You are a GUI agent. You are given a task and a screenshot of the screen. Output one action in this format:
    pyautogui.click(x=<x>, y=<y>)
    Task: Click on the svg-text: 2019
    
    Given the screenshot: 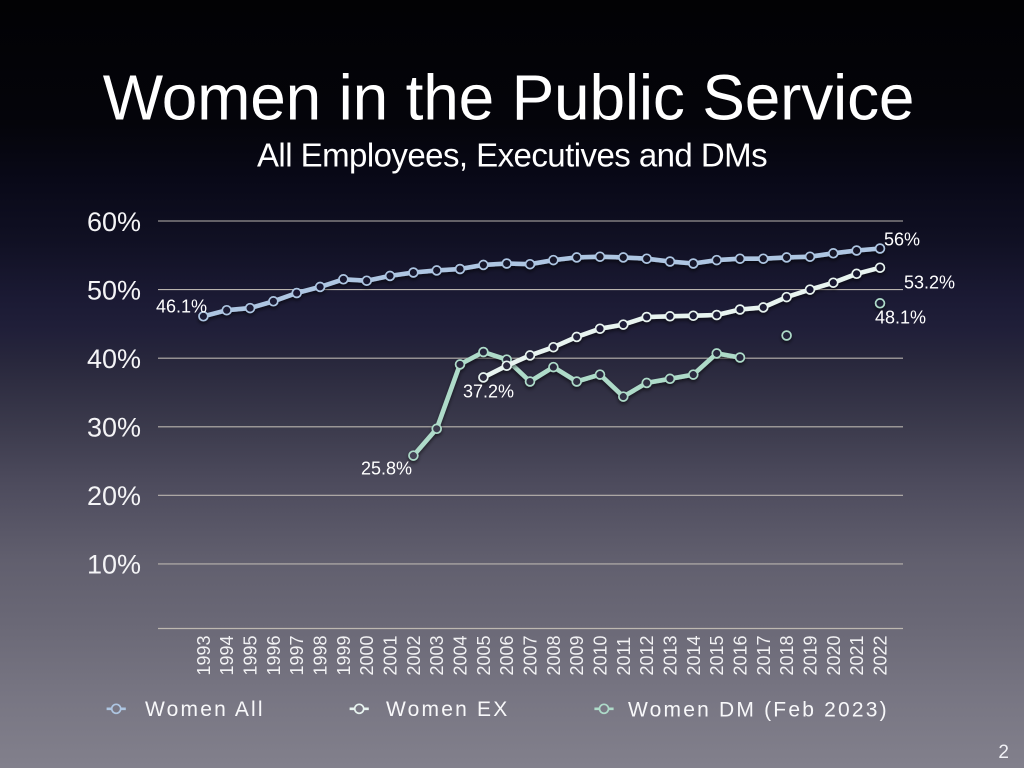 What is the action you would take?
    pyautogui.click(x=811, y=655)
    